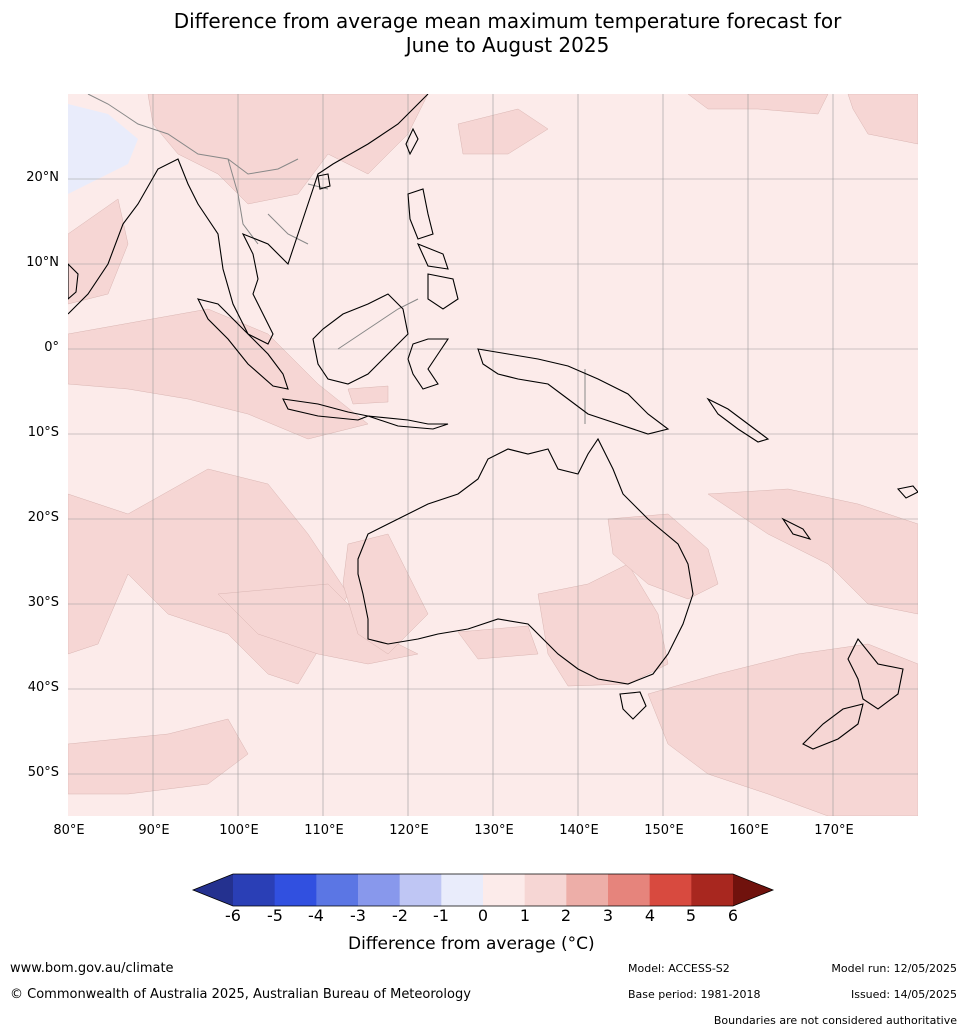 The height and width of the screenshot is (1035, 965). I want to click on boundary-asia, so click(208, 169).